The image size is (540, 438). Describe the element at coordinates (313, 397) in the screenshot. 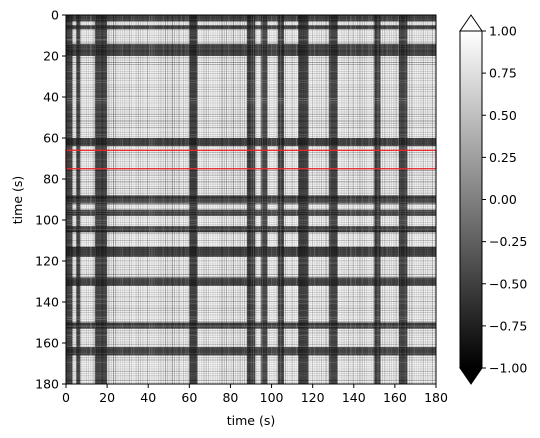

I see `x-tick-label: 120` at that location.